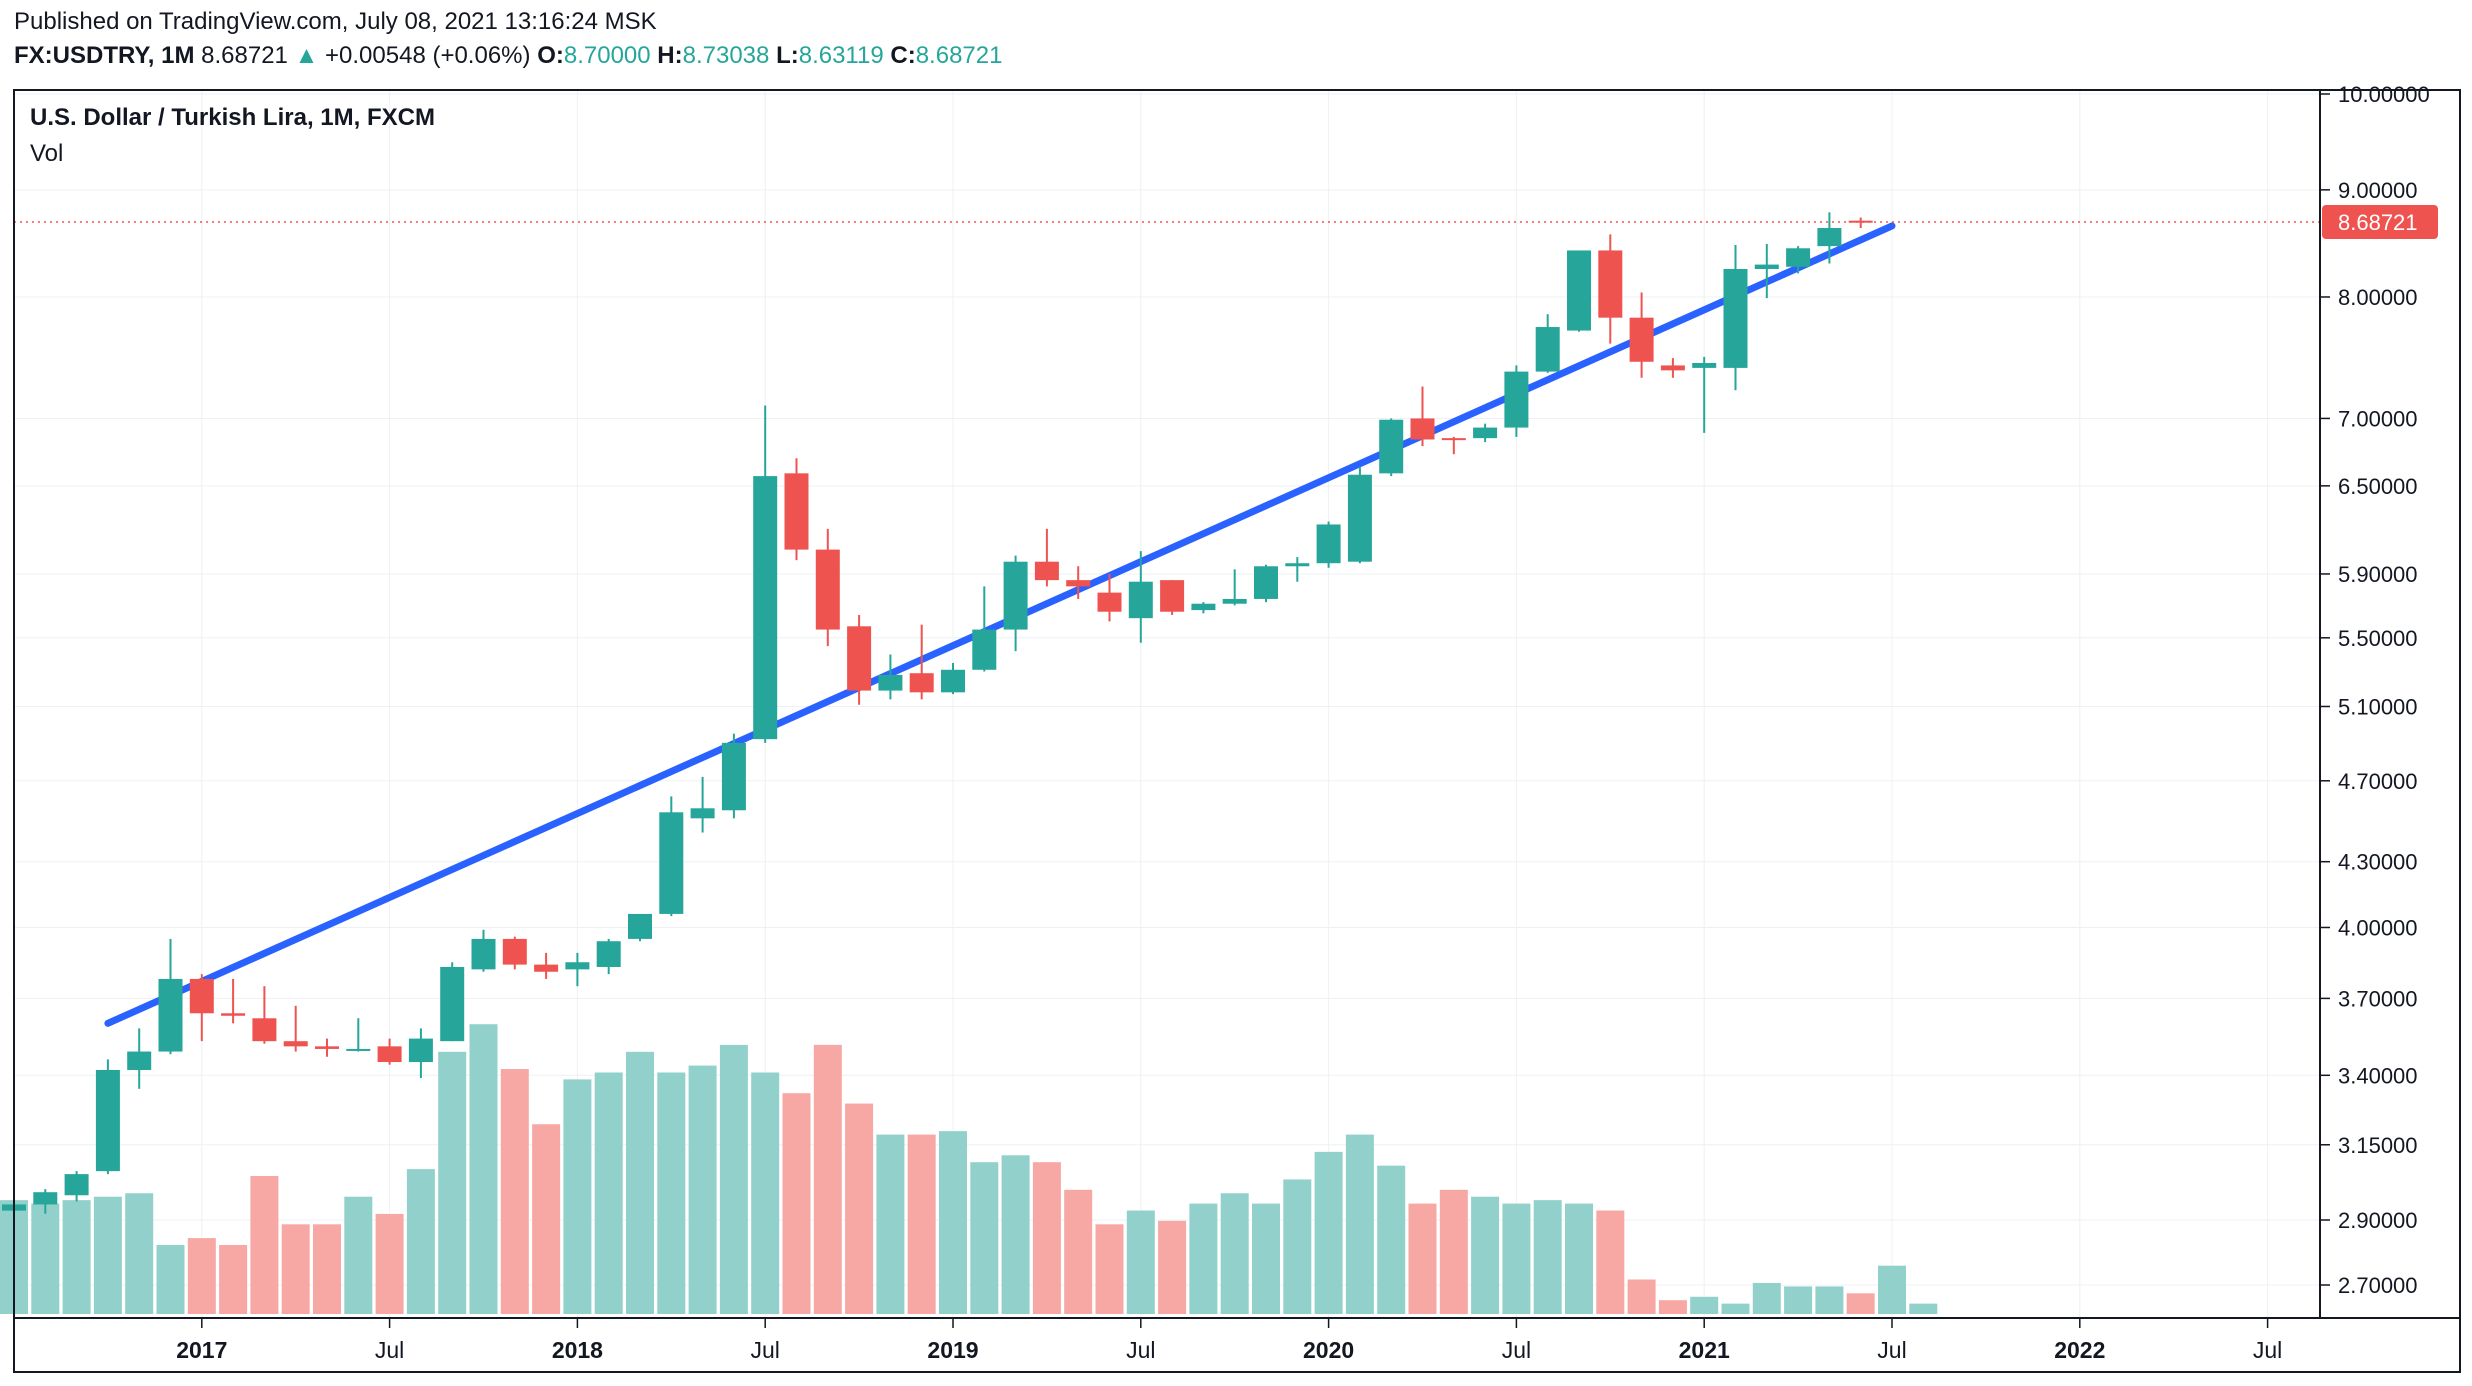 The image size is (2472, 1386). What do you see at coordinates (2378, 486) in the screenshot?
I see `price-tick-label: 6.50000` at bounding box center [2378, 486].